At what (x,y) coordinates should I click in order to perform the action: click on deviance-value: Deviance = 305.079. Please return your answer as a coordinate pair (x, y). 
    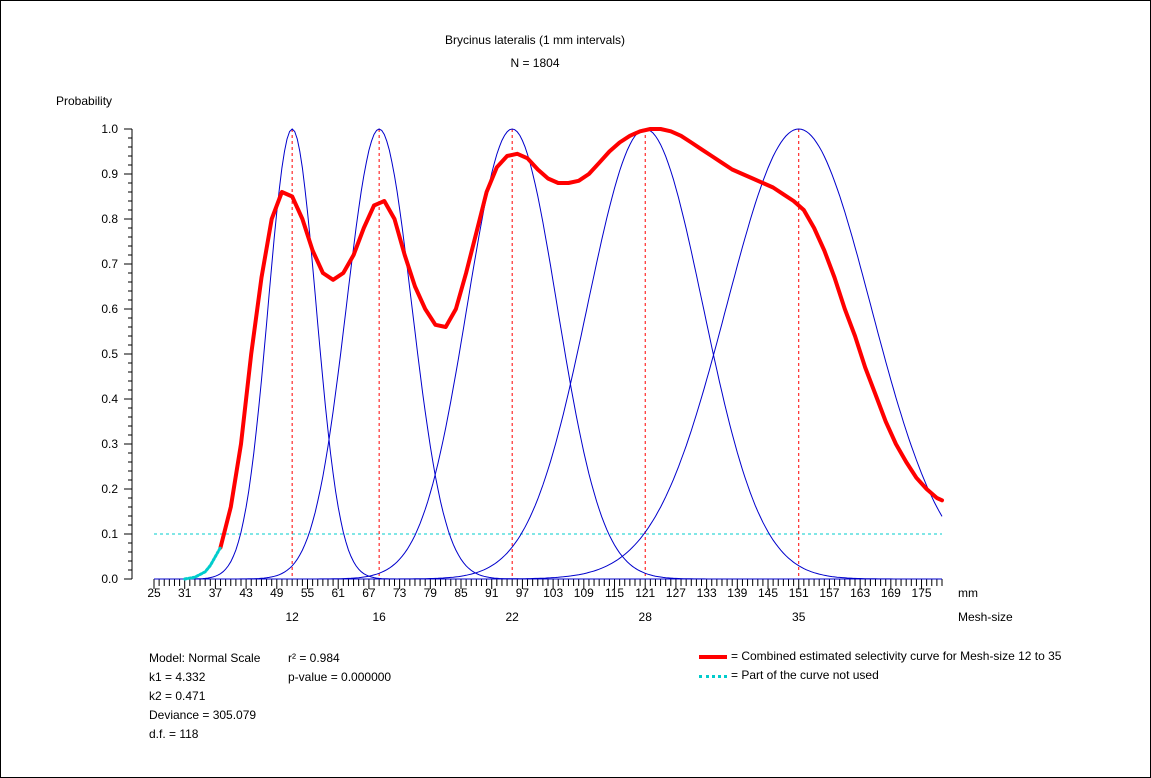
    Looking at the image, I should click on (203, 715).